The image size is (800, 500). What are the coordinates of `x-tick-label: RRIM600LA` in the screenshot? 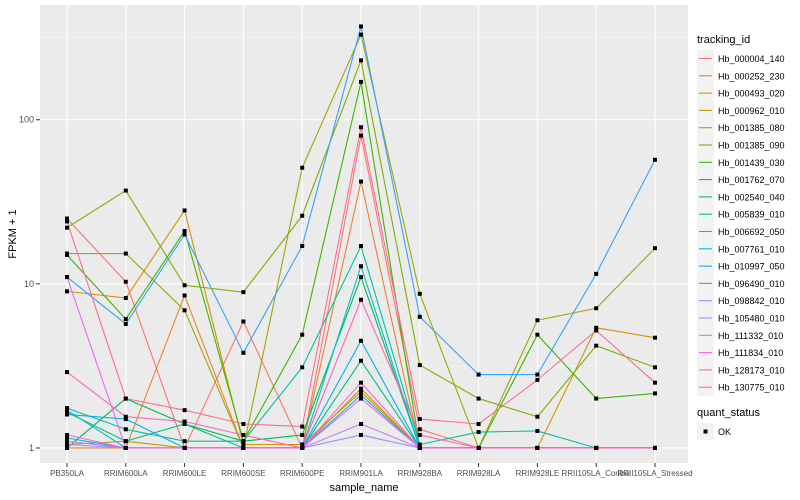 It's located at (126, 473).